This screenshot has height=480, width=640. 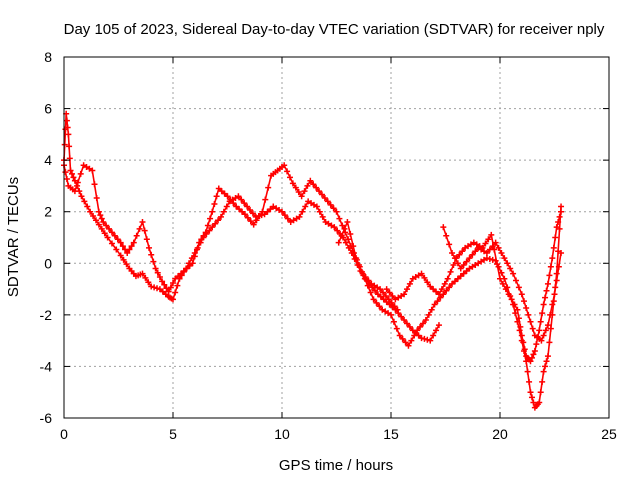 What do you see at coordinates (48, 212) in the screenshot?
I see `y-tick-label: 2` at bounding box center [48, 212].